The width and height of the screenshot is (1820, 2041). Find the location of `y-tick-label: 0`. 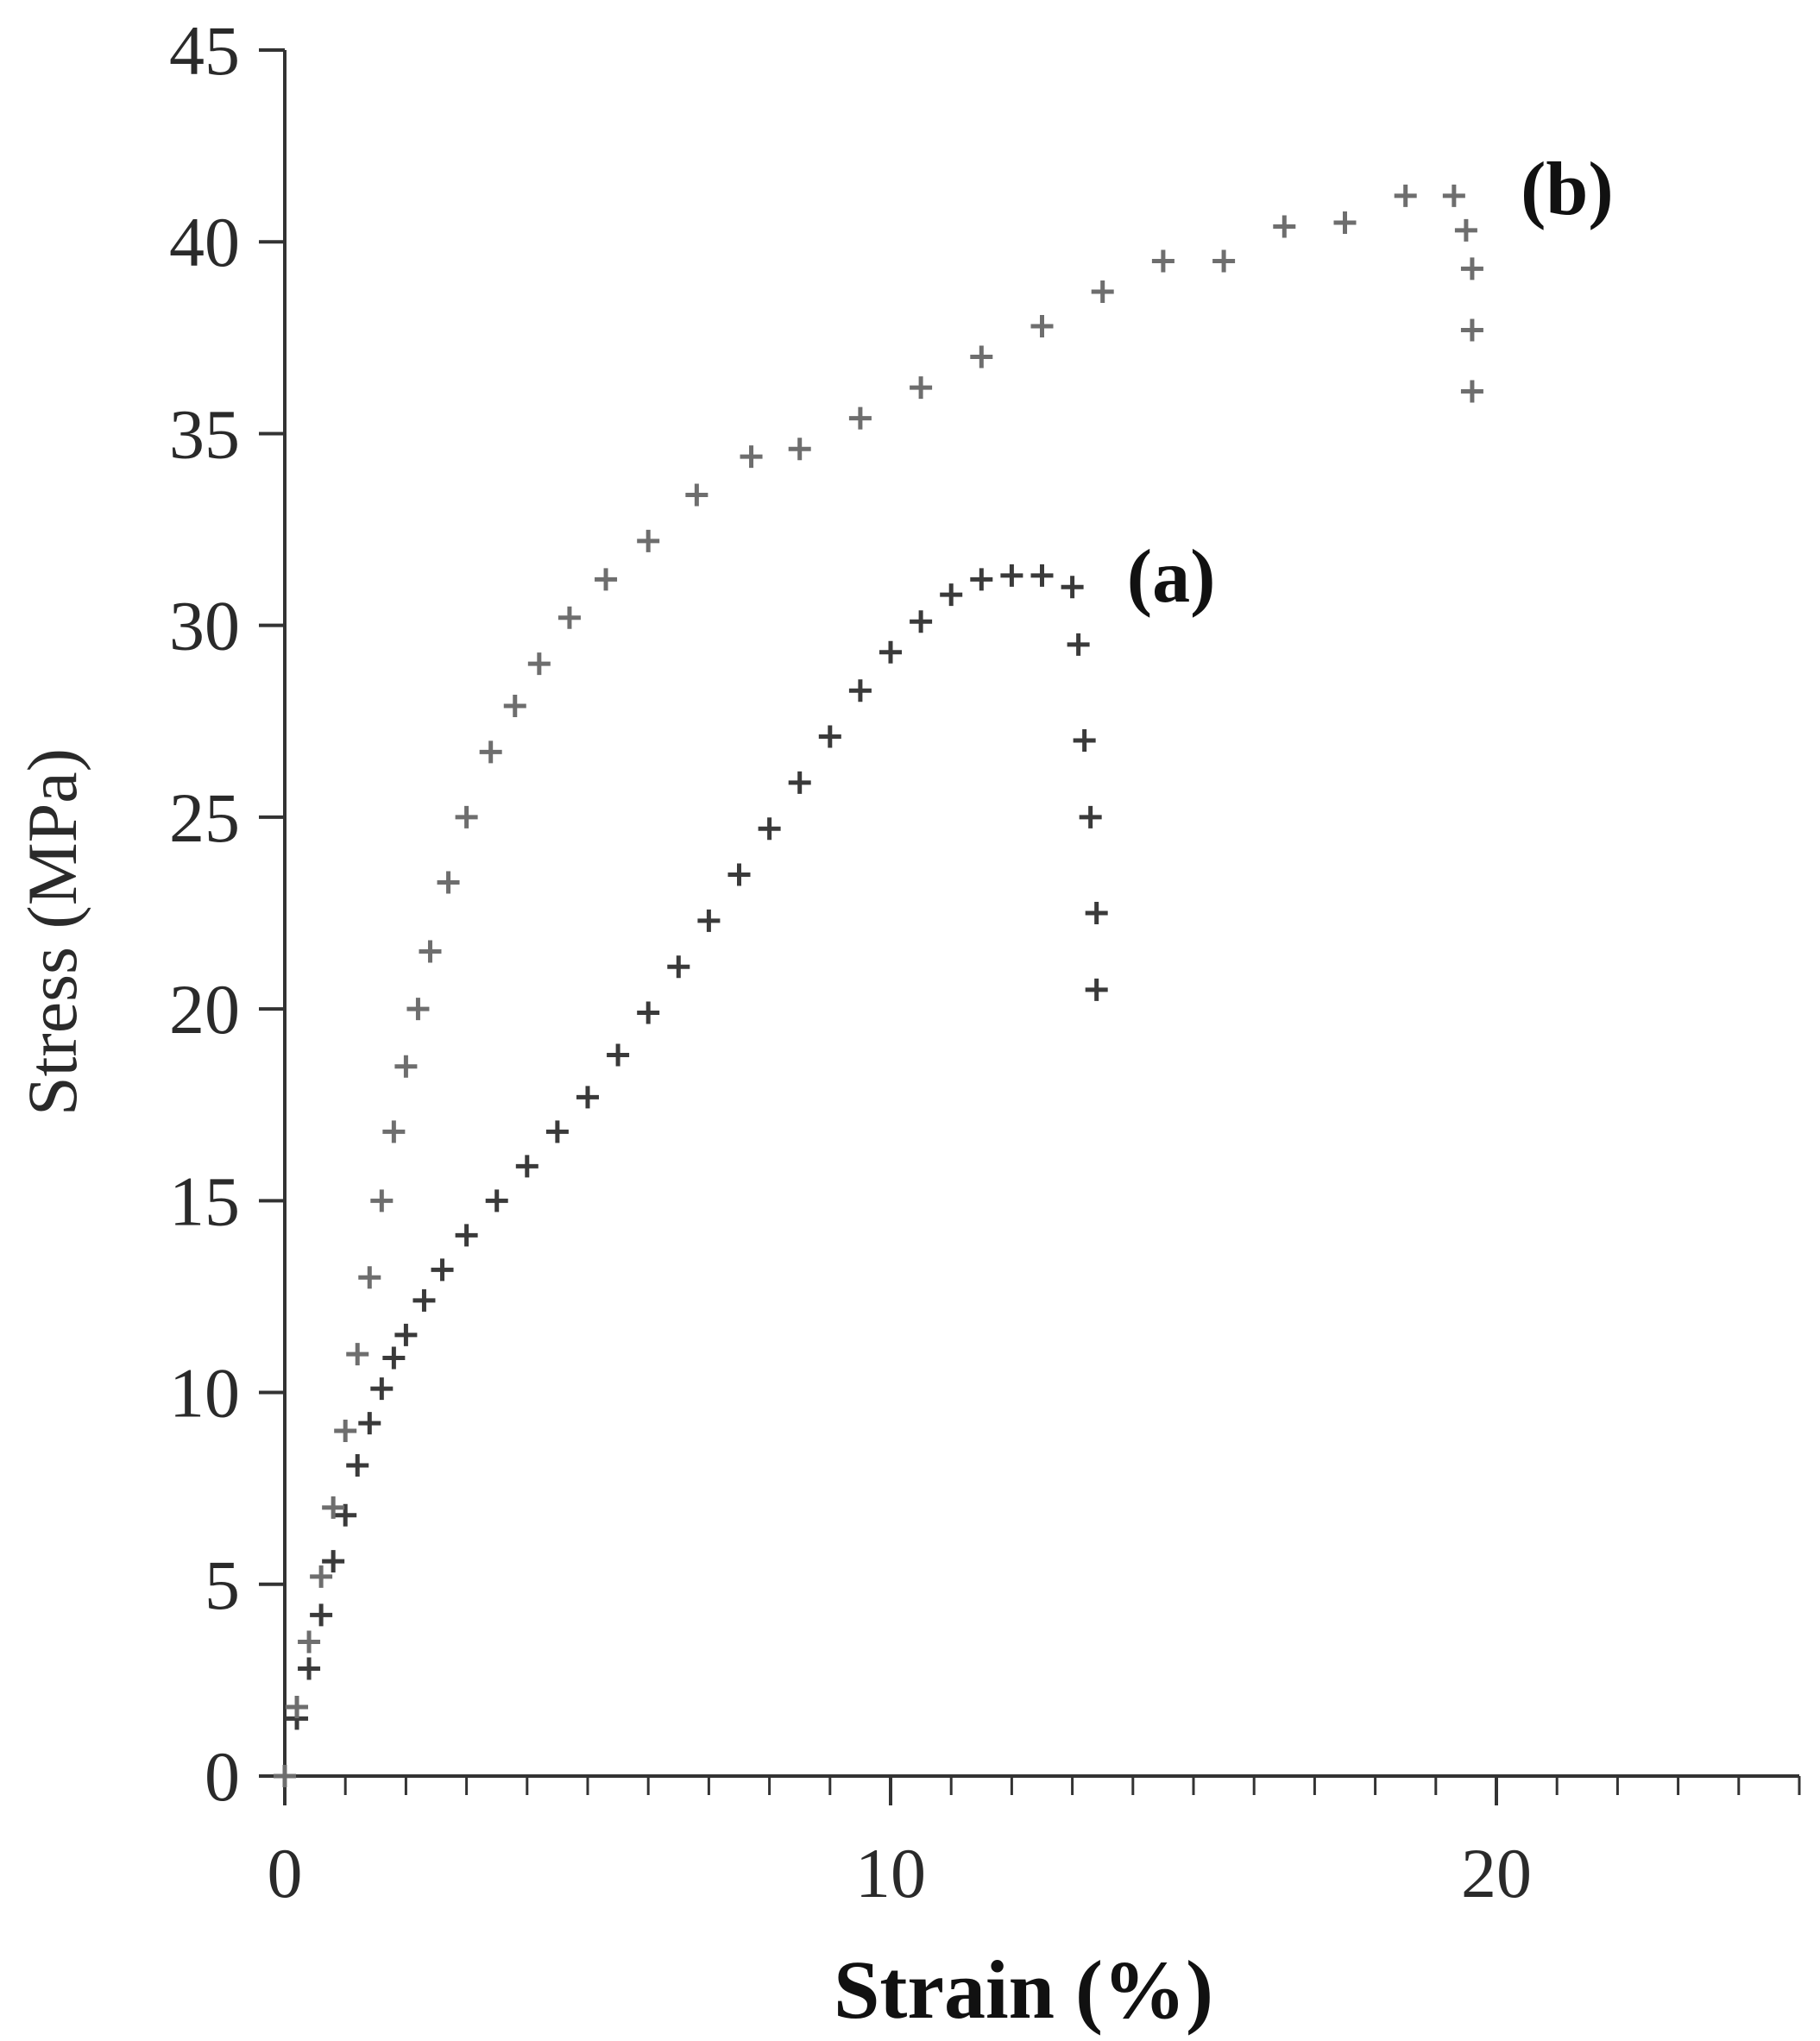

y-tick-label: 0 is located at coordinates (222, 1777).